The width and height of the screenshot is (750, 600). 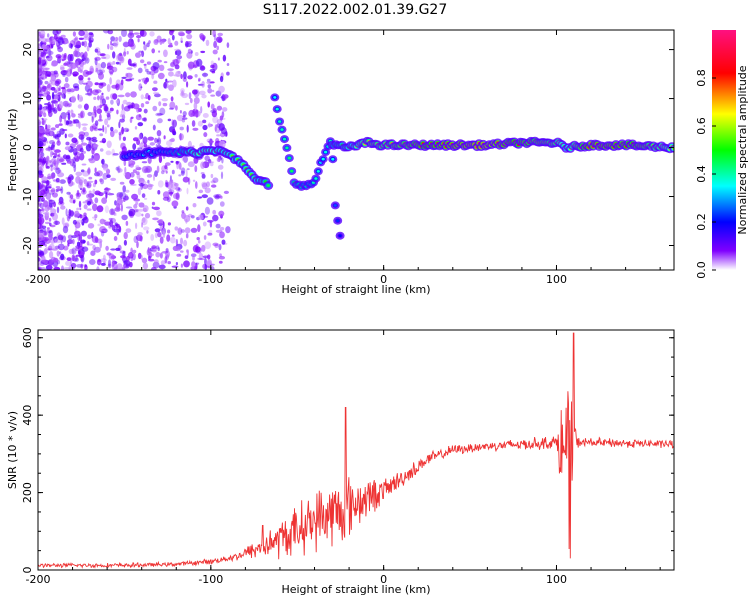 What do you see at coordinates (556, 279) in the screenshot?
I see `x-tick-label: 100` at bounding box center [556, 279].